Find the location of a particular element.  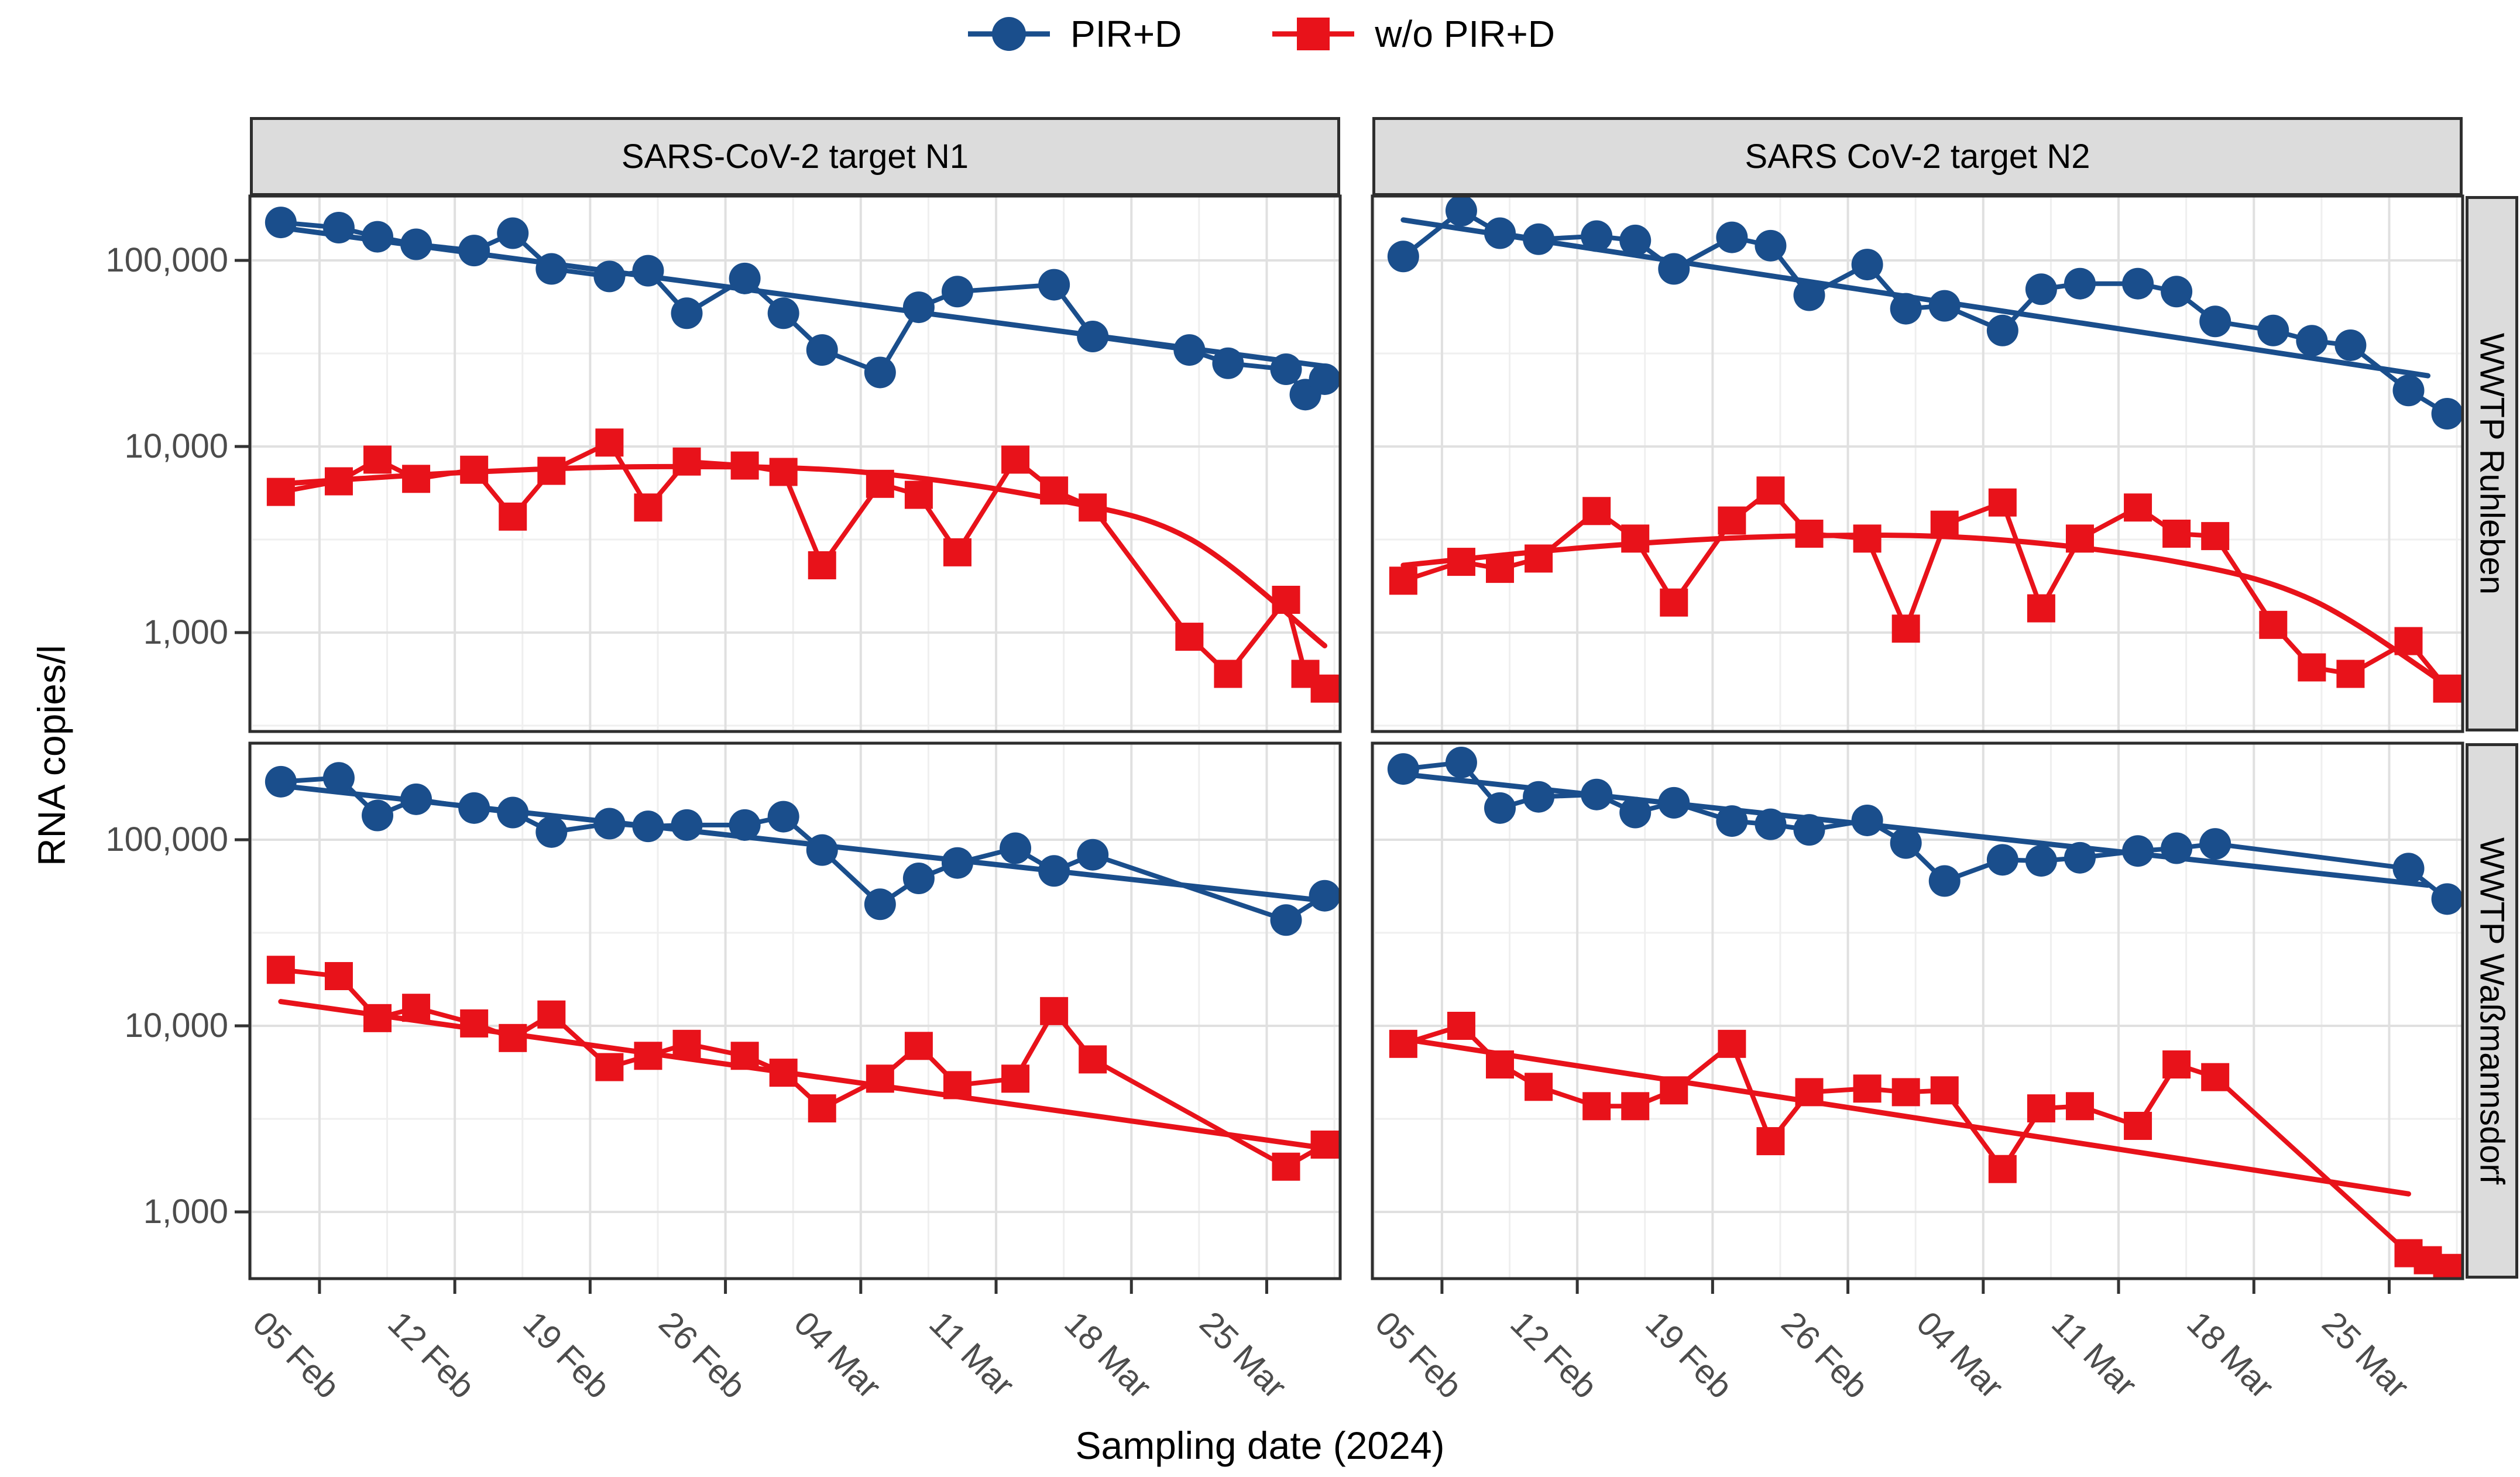

y-tick-label: 10,000 is located at coordinates (176, 1026).